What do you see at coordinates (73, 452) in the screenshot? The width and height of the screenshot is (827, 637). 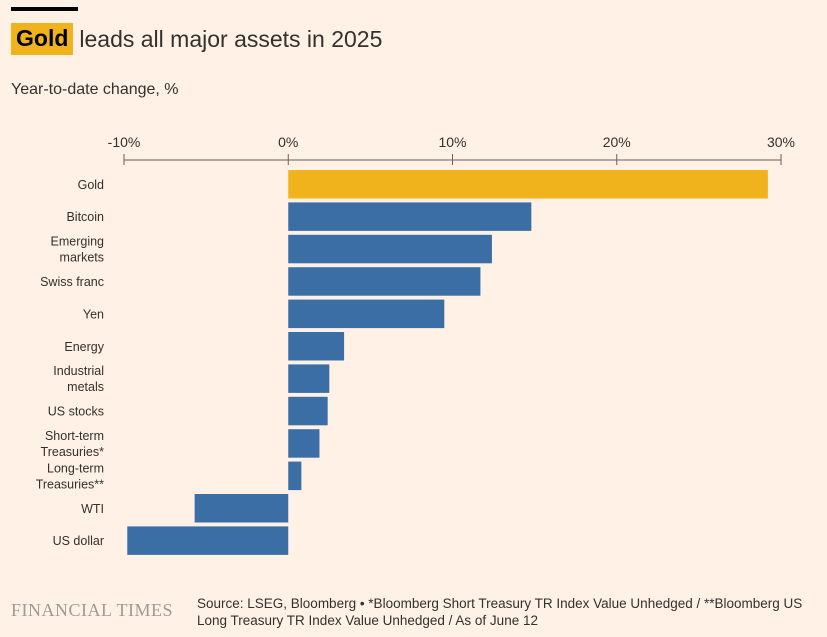 I see `category-label: Treasuries*` at bounding box center [73, 452].